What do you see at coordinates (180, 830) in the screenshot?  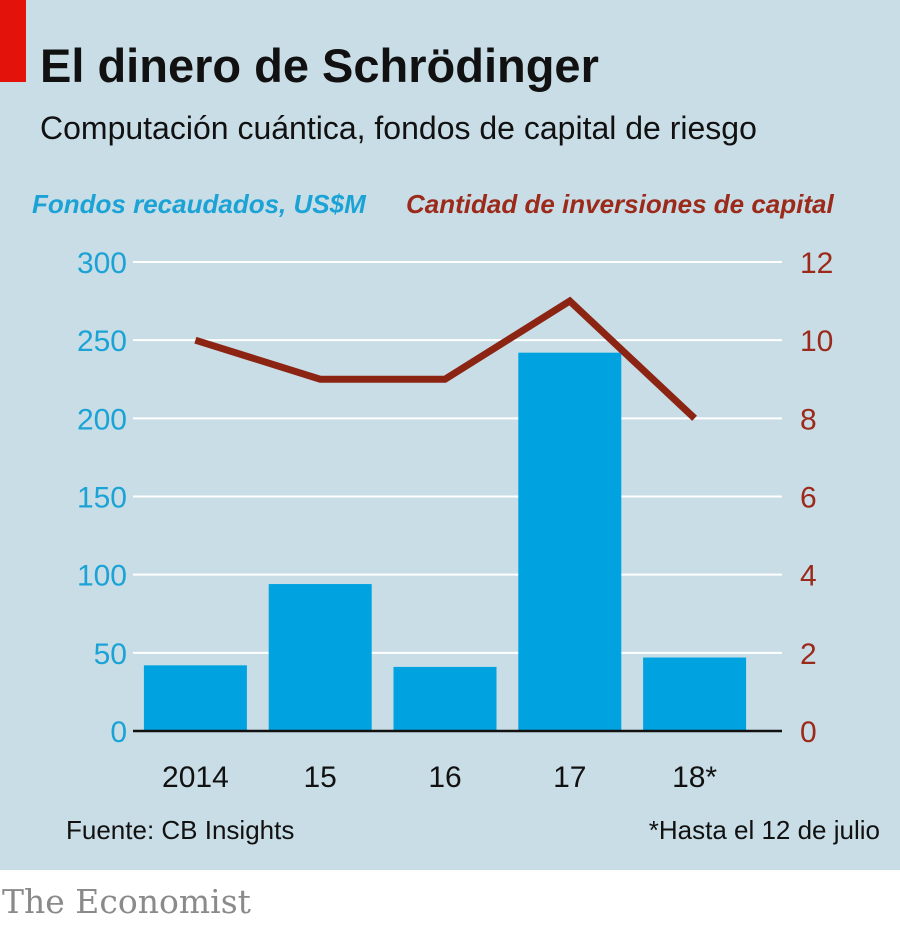 I see `source-note: Fuente: CB Insights` at bounding box center [180, 830].